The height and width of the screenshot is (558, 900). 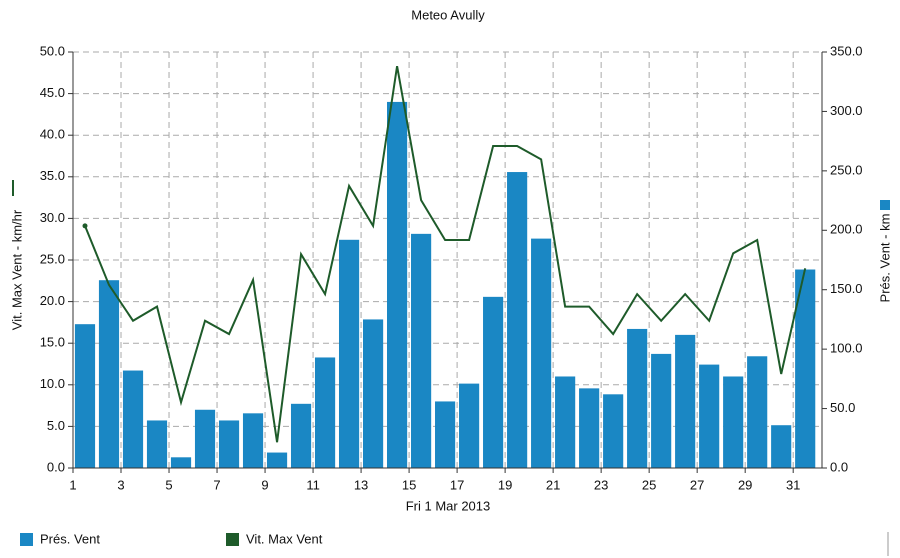 What do you see at coordinates (216, 484) in the screenshot?
I see `x-tick-label: 7` at bounding box center [216, 484].